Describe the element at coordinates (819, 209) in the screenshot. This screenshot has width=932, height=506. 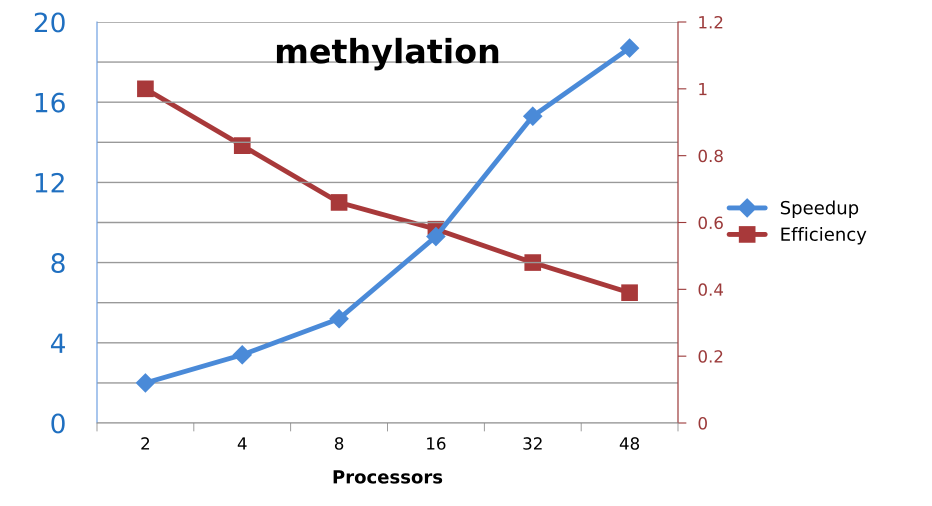
I see `legend-label: Speedup` at that location.